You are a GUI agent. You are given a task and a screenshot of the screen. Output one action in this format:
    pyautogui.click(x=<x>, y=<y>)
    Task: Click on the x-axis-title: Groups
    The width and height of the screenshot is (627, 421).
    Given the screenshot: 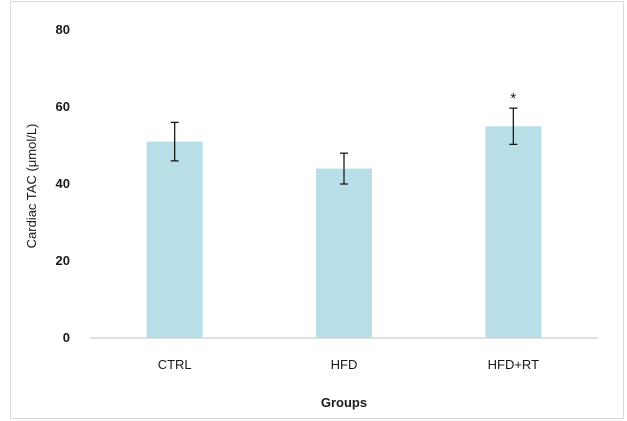 What is the action you would take?
    pyautogui.click(x=344, y=402)
    